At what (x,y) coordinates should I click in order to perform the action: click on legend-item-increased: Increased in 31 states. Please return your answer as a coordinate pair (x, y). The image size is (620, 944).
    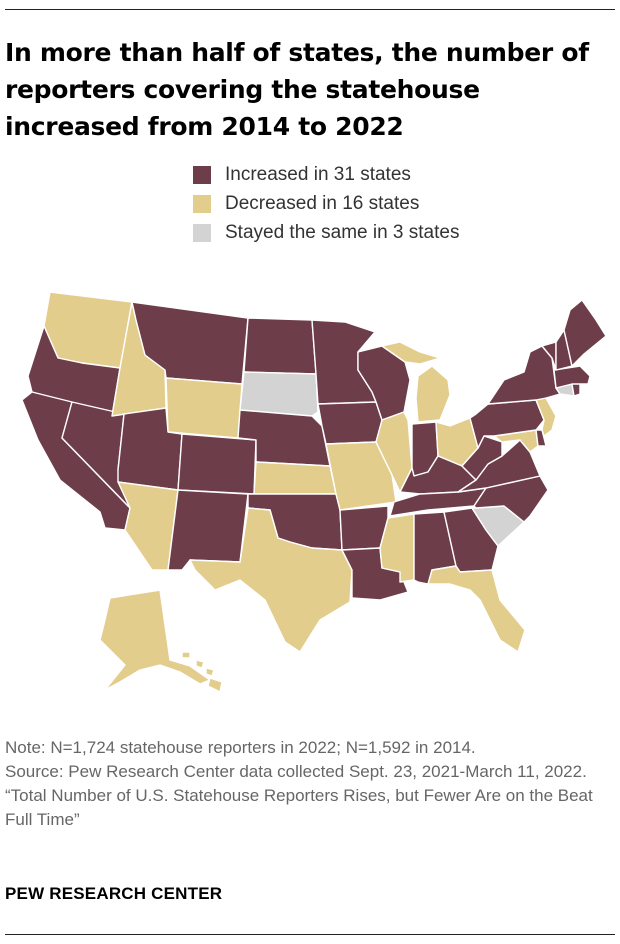
    Looking at the image, I should click on (326, 174).